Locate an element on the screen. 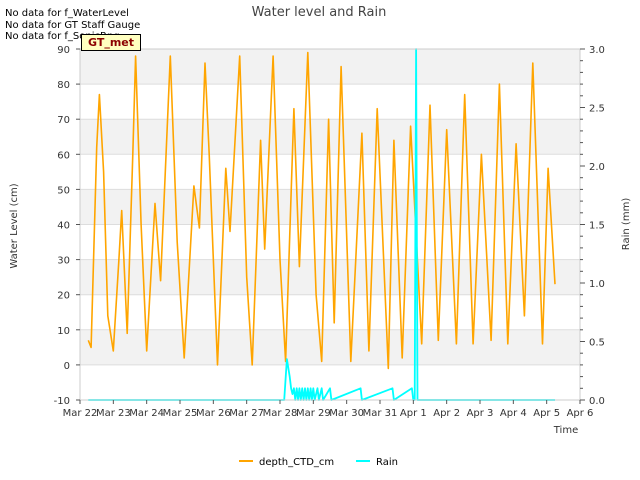 This screenshot has width=640, height=480. y-tick-label: 0 is located at coordinates (67, 366).